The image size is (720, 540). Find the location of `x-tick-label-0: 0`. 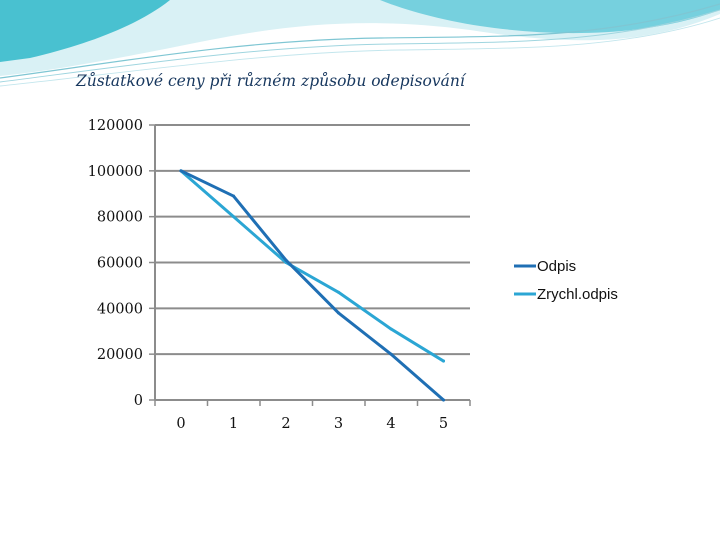

x-tick-label-0: 0 is located at coordinates (180, 424).